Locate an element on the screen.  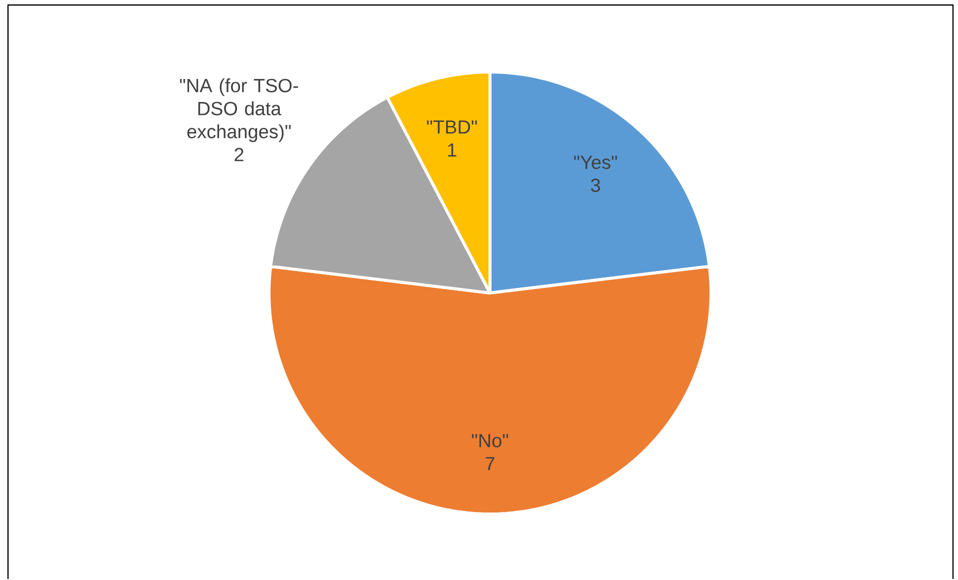
data-label: 7 is located at coordinates (490, 463).